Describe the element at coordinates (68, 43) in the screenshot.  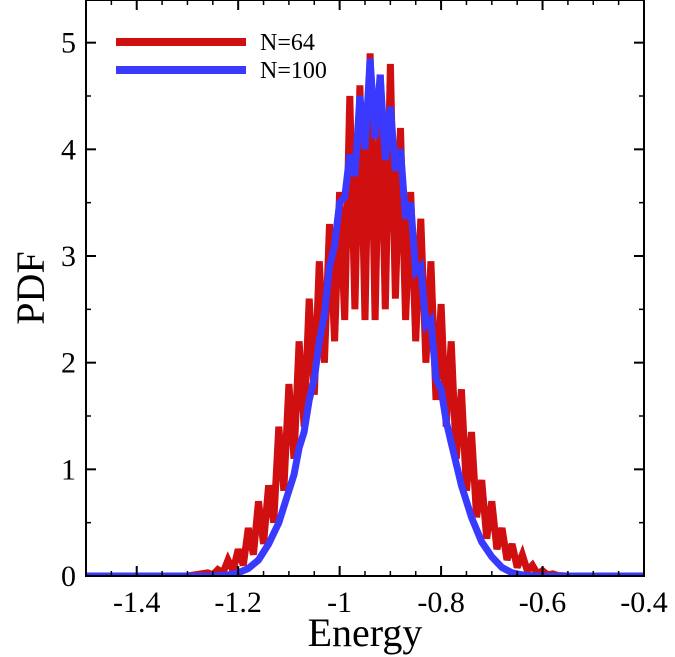
I see `y-tick-label: 5` at that location.